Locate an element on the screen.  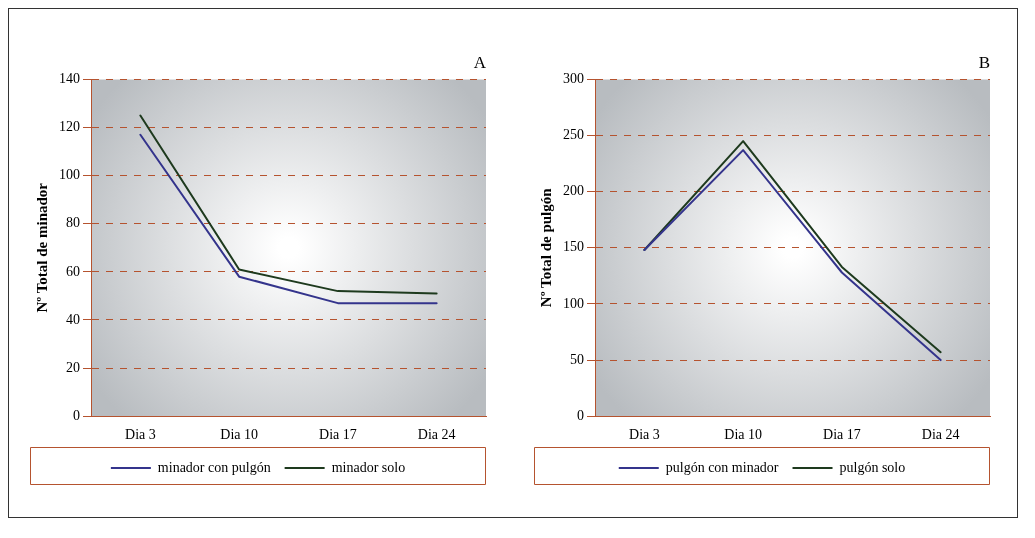
legend-label: minador solo is located at coordinates (368, 467).